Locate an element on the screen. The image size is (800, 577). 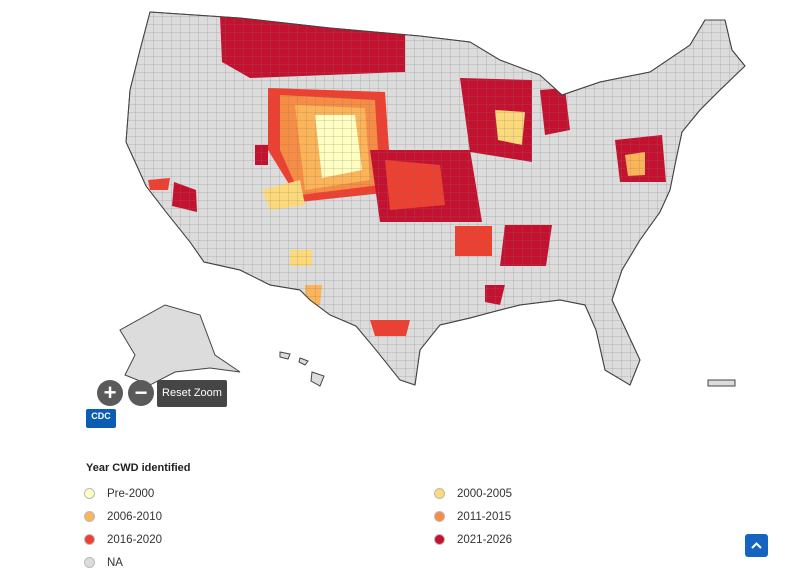
legend-label: 2011-2015 is located at coordinates (484, 516).